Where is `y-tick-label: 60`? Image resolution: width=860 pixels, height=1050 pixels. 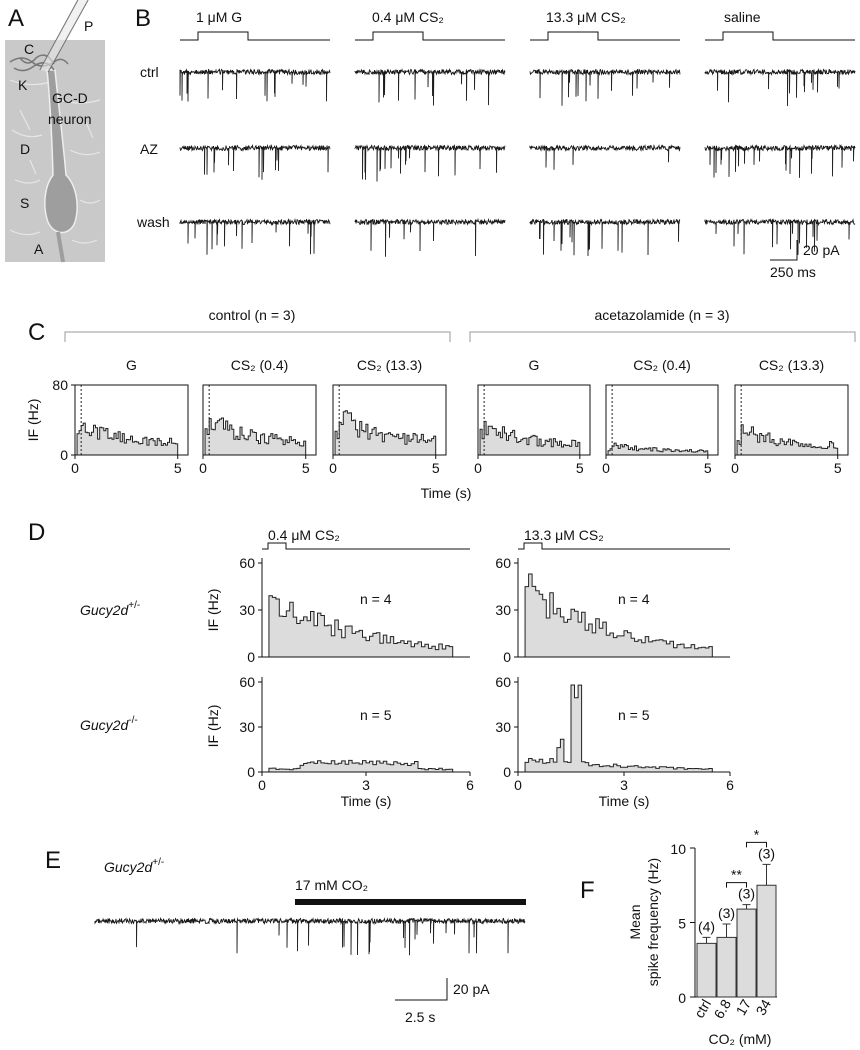 y-tick-label: 60 is located at coordinates (503, 682).